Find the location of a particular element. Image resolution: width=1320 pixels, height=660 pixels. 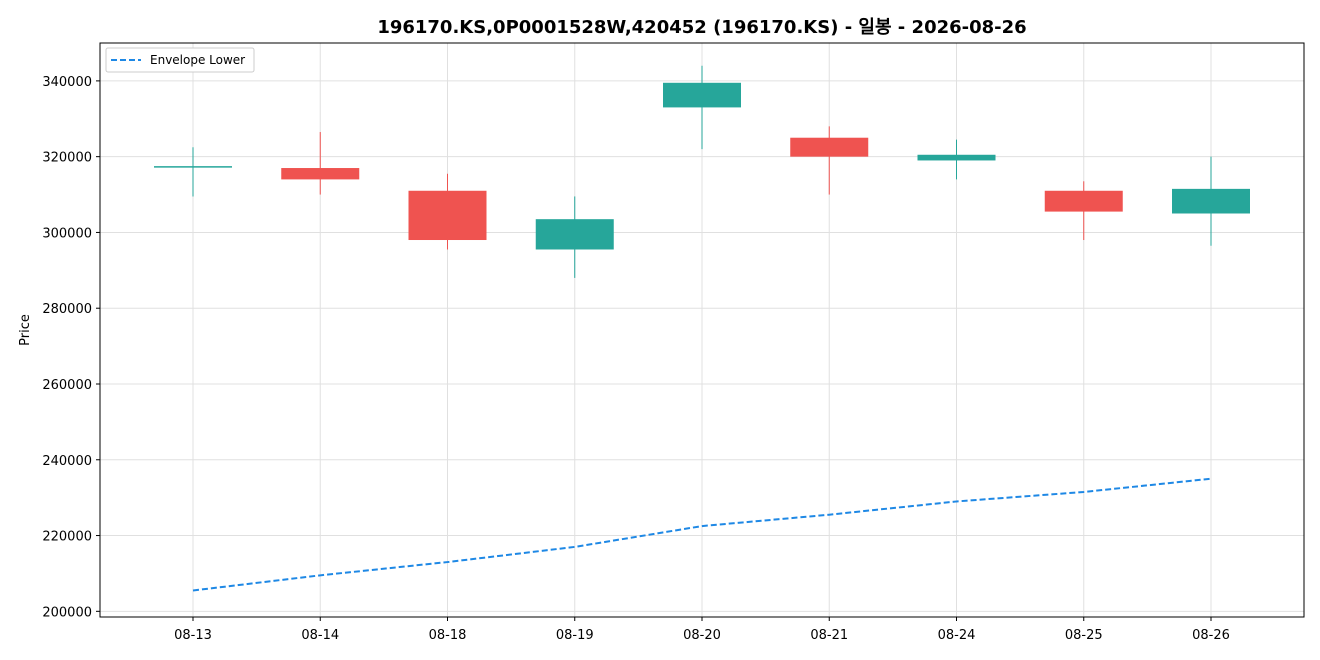

x-tick-label: 08-19 is located at coordinates (575, 635).